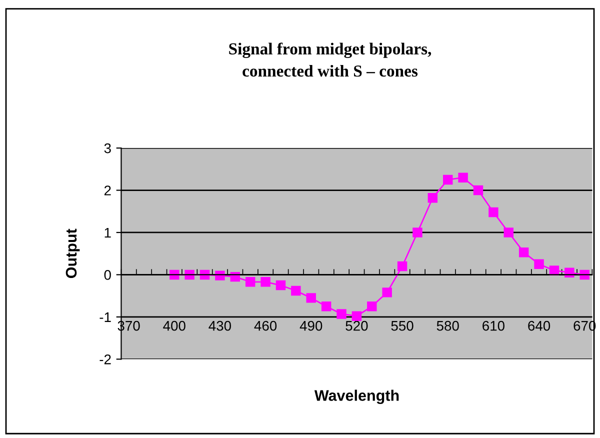  What do you see at coordinates (219, 325) in the screenshot?
I see `x-tick-label: 430` at bounding box center [219, 325].